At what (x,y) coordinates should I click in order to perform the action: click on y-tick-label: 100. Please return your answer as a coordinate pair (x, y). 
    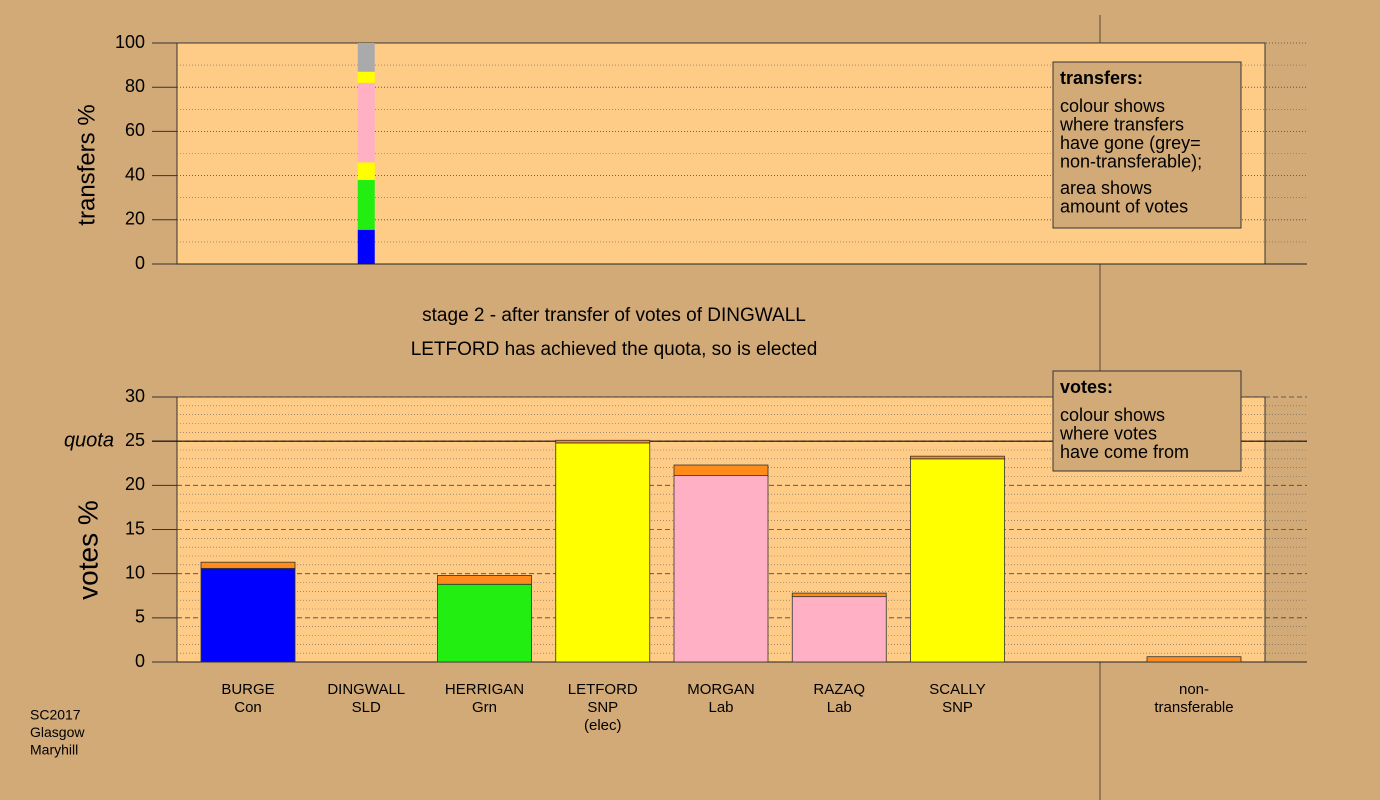
    Looking at the image, I should click on (130, 42).